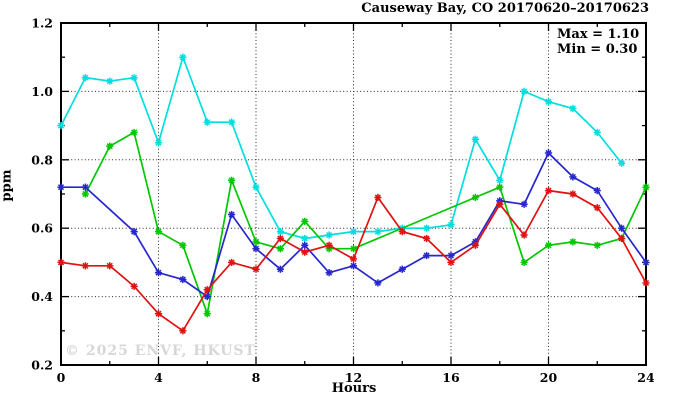  Describe the element at coordinates (354, 388) in the screenshot. I see `x-axis-title: Hours` at that location.